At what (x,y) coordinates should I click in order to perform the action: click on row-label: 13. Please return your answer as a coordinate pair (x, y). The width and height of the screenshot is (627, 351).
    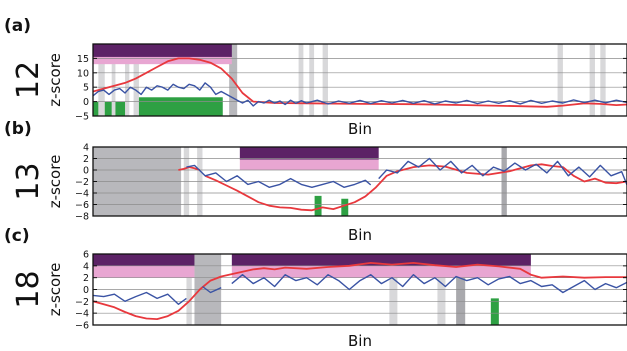
    Looking at the image, I should click on (28, 181).